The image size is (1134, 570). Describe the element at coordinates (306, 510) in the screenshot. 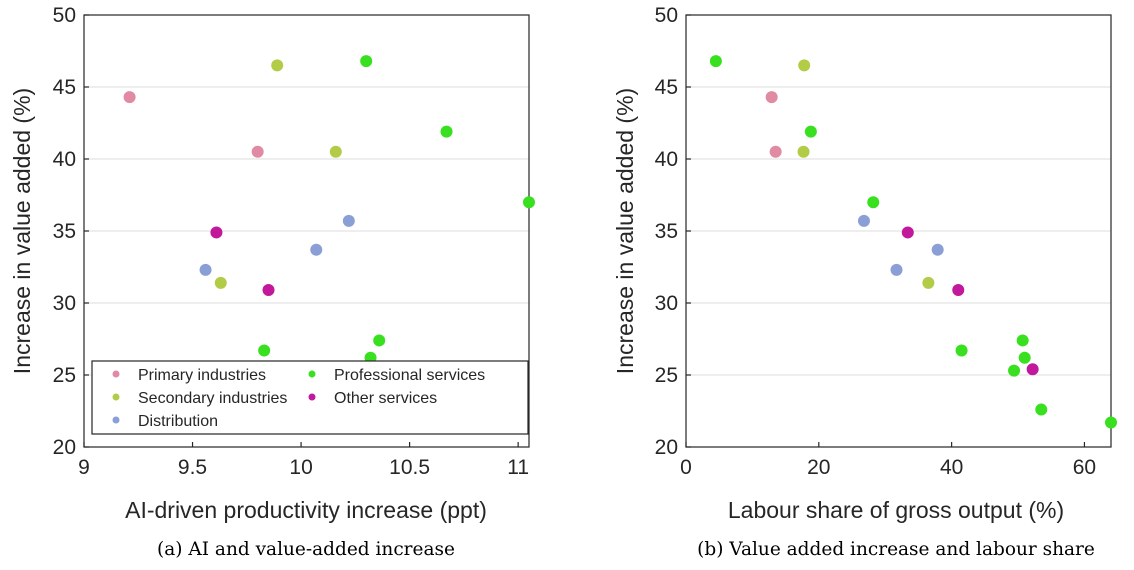

I see `chart-a-xlabel: AI-driven productivity increase (ppt)` at that location.